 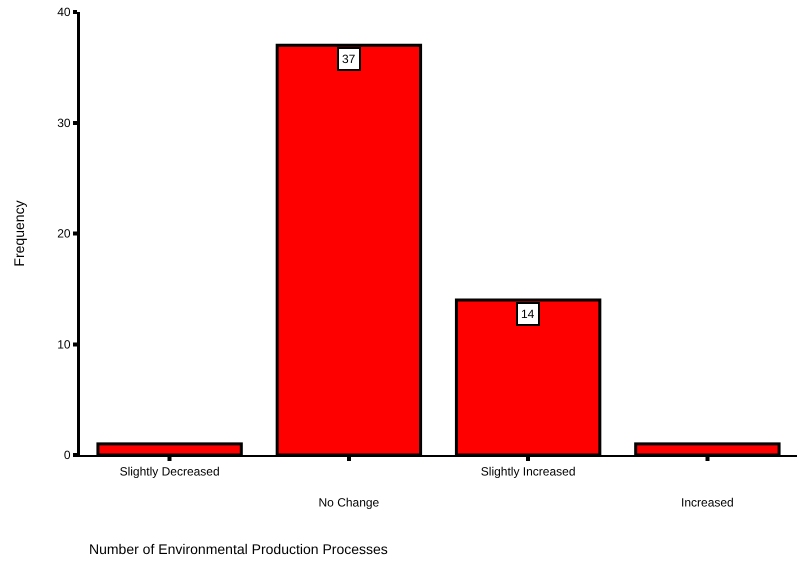 I want to click on y-tick-label: 30, so click(x=64, y=123).